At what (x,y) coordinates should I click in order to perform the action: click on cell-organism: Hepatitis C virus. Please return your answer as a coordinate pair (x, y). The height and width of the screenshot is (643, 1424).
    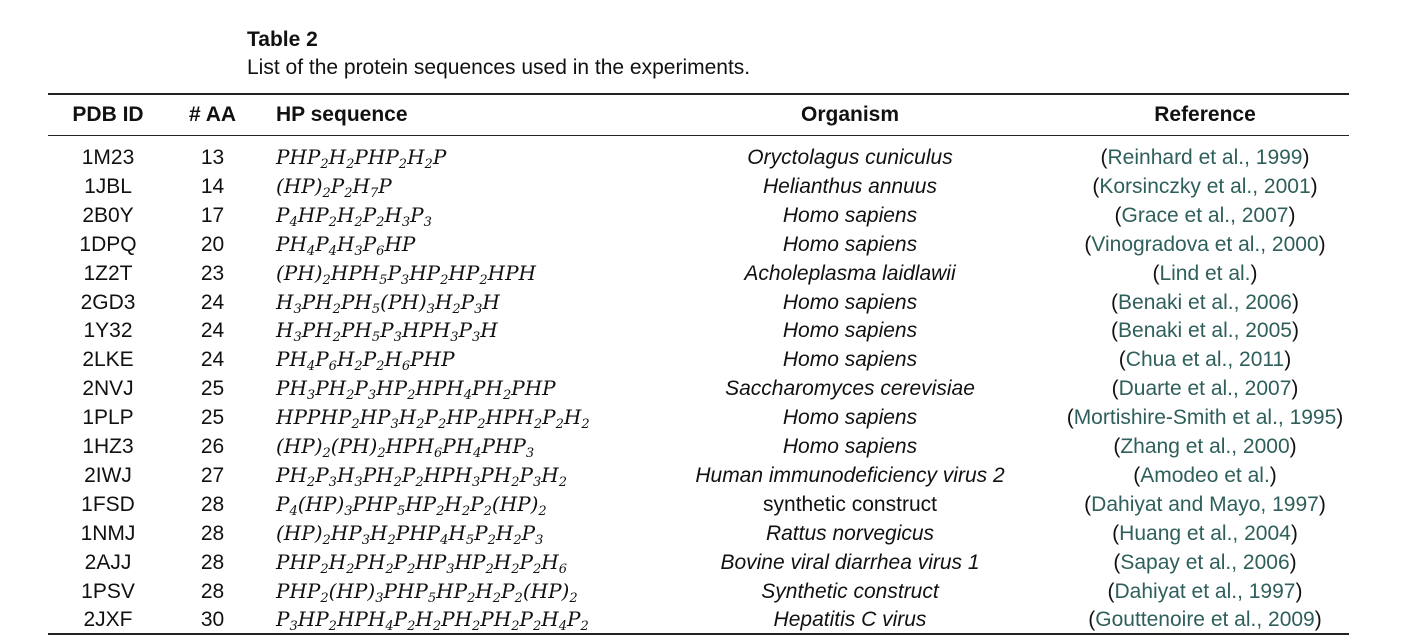
    Looking at the image, I should click on (850, 620).